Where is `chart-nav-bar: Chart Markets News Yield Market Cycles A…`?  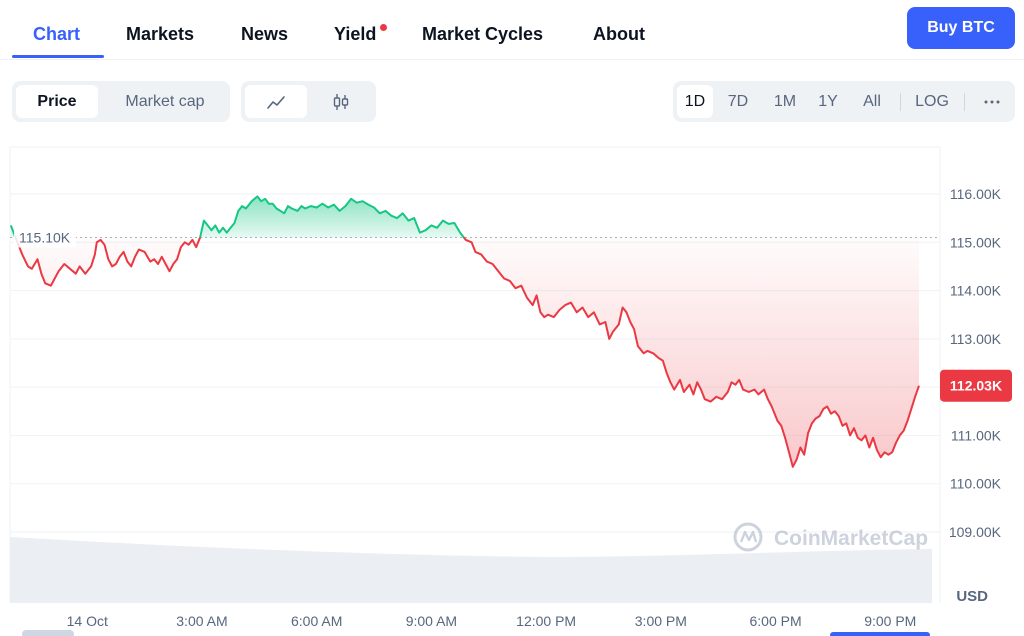
chart-nav-bar: Chart Markets News Yield Market Cycles A… is located at coordinates (512, 30).